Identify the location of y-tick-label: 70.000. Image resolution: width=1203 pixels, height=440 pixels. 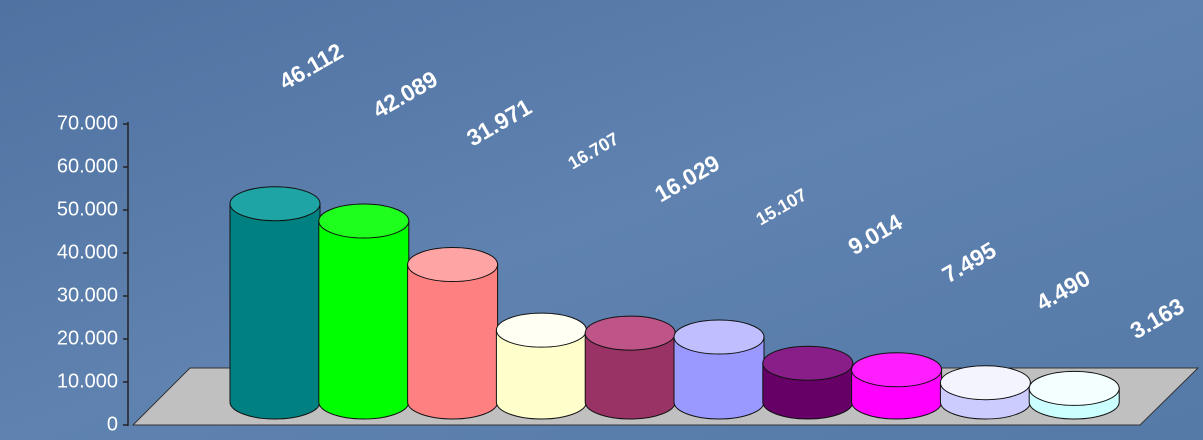
(87, 123).